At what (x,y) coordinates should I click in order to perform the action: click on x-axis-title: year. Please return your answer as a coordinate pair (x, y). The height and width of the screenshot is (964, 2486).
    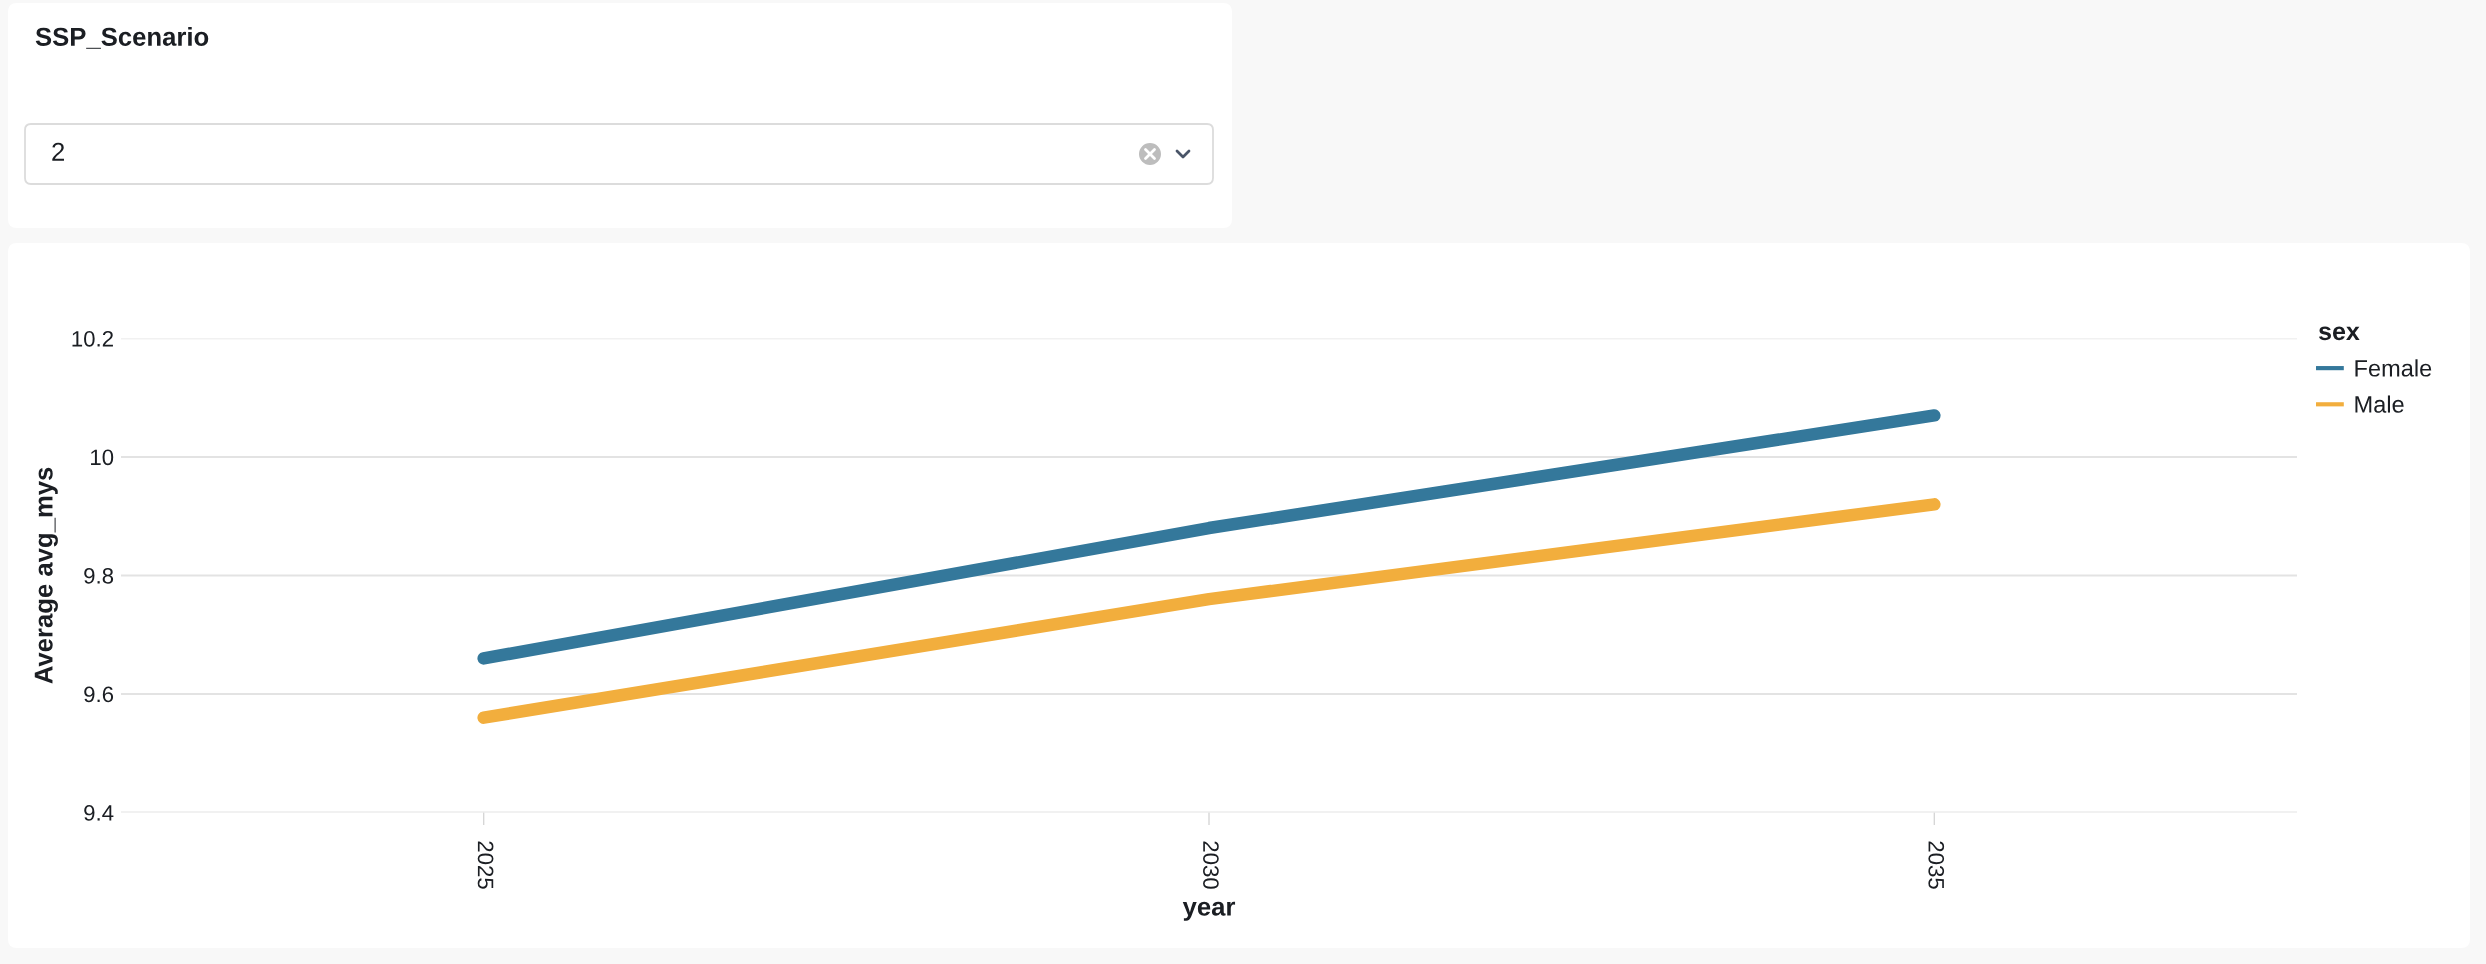
    Looking at the image, I should click on (1209, 911).